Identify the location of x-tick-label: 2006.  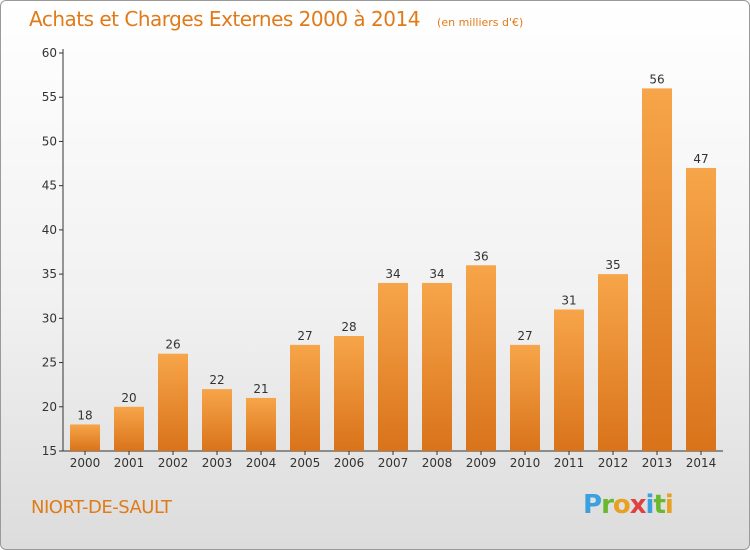
(349, 463).